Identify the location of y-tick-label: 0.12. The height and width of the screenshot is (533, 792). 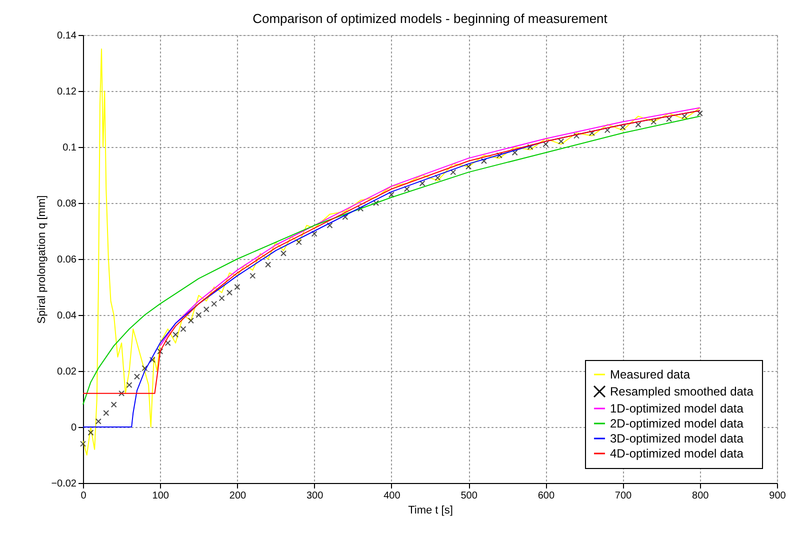
(67, 92).